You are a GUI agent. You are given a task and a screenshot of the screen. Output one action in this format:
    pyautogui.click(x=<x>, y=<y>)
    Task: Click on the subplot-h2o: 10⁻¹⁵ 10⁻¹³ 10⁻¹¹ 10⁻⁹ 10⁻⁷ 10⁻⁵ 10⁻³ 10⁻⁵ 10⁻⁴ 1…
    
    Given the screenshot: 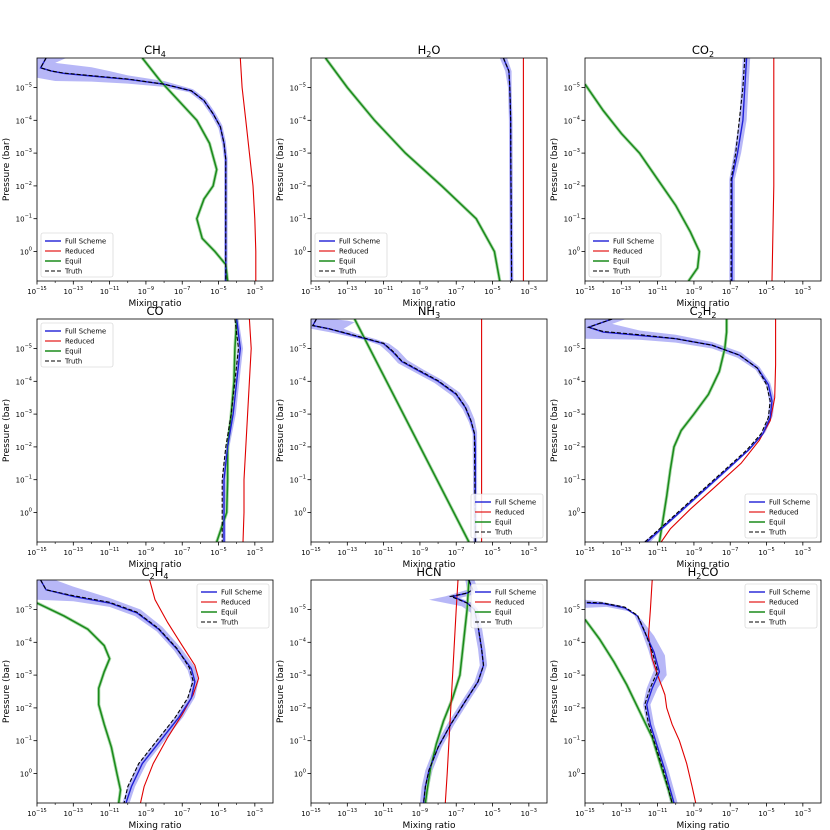 What is the action you would take?
    pyautogui.click(x=412, y=176)
    